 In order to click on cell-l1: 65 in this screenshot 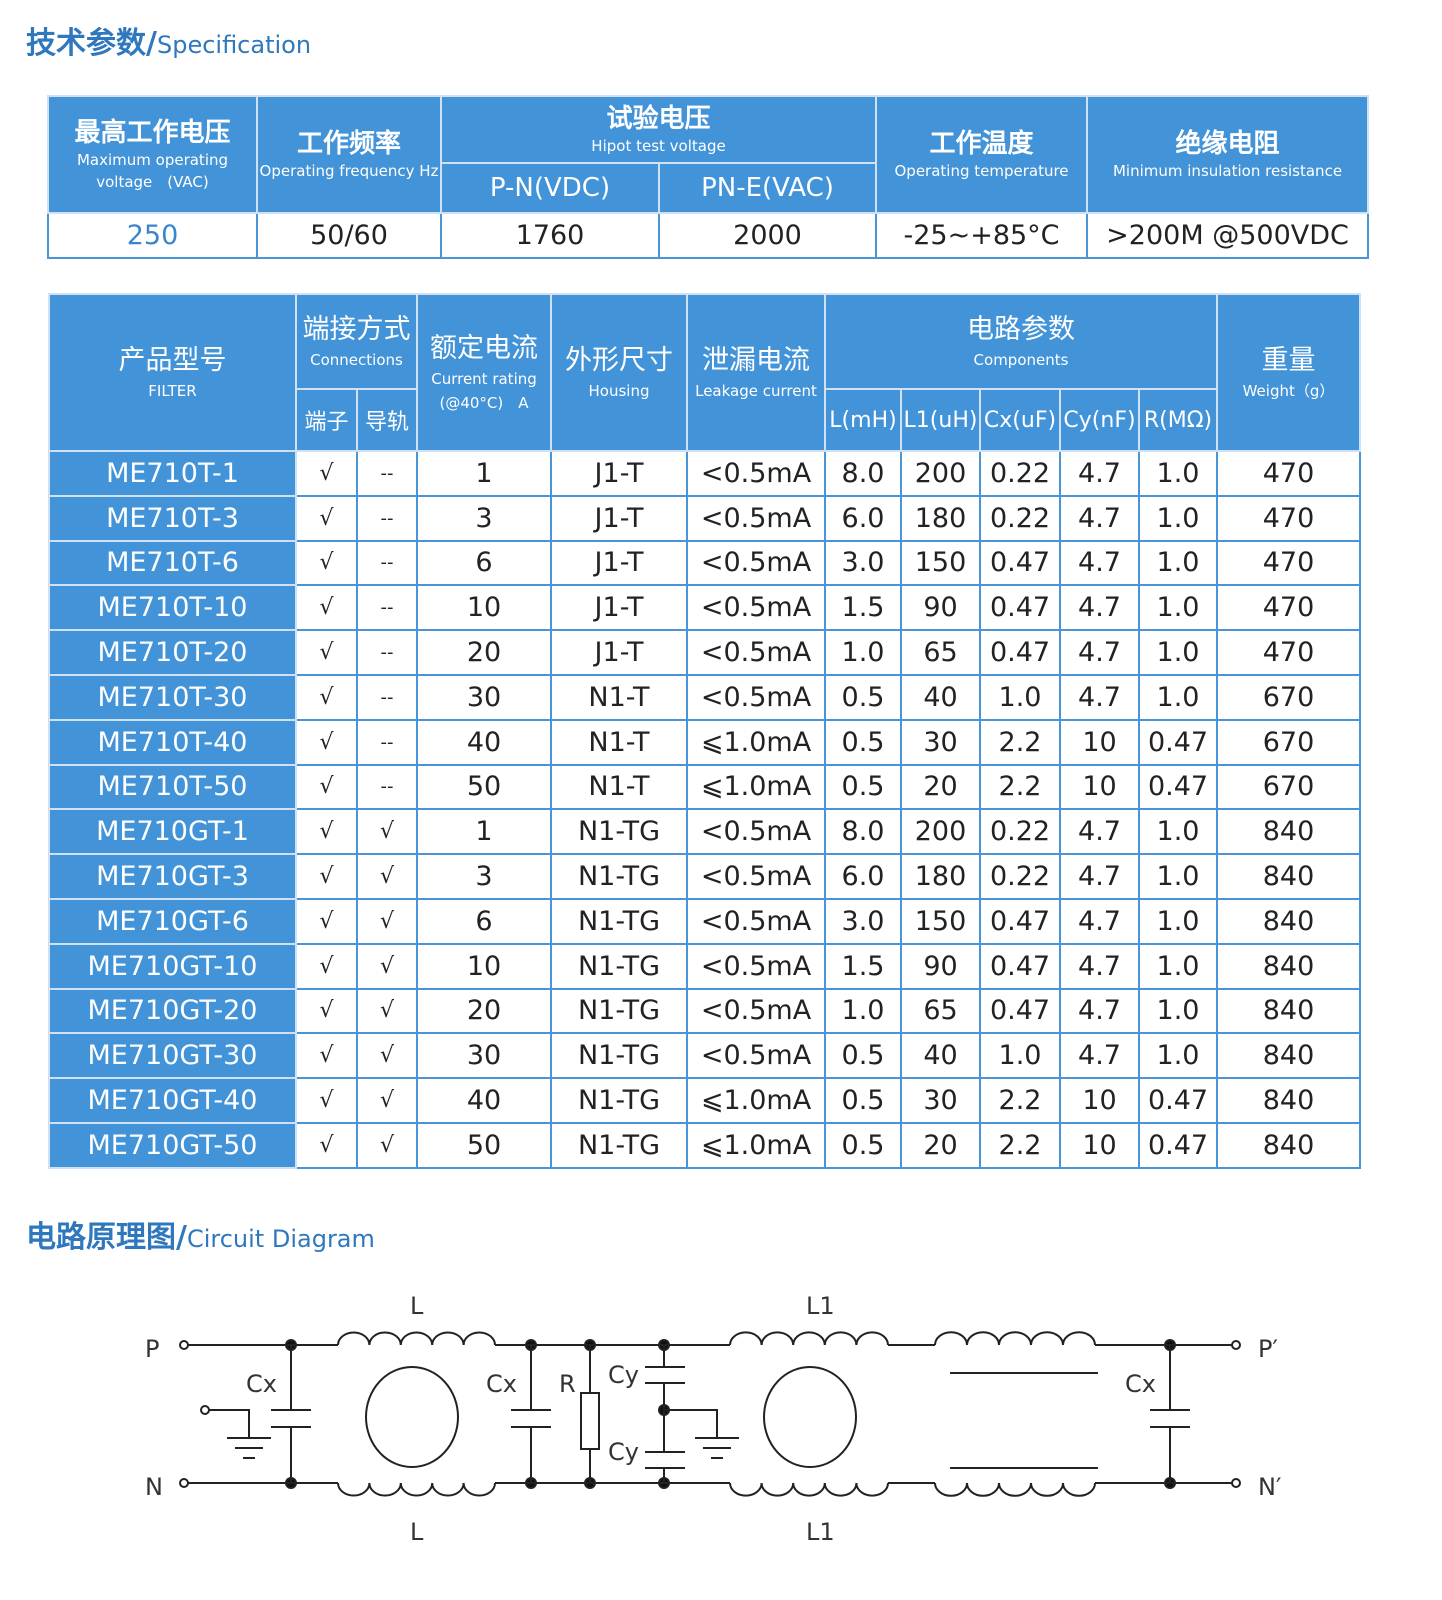, I will do `click(940, 1011)`.